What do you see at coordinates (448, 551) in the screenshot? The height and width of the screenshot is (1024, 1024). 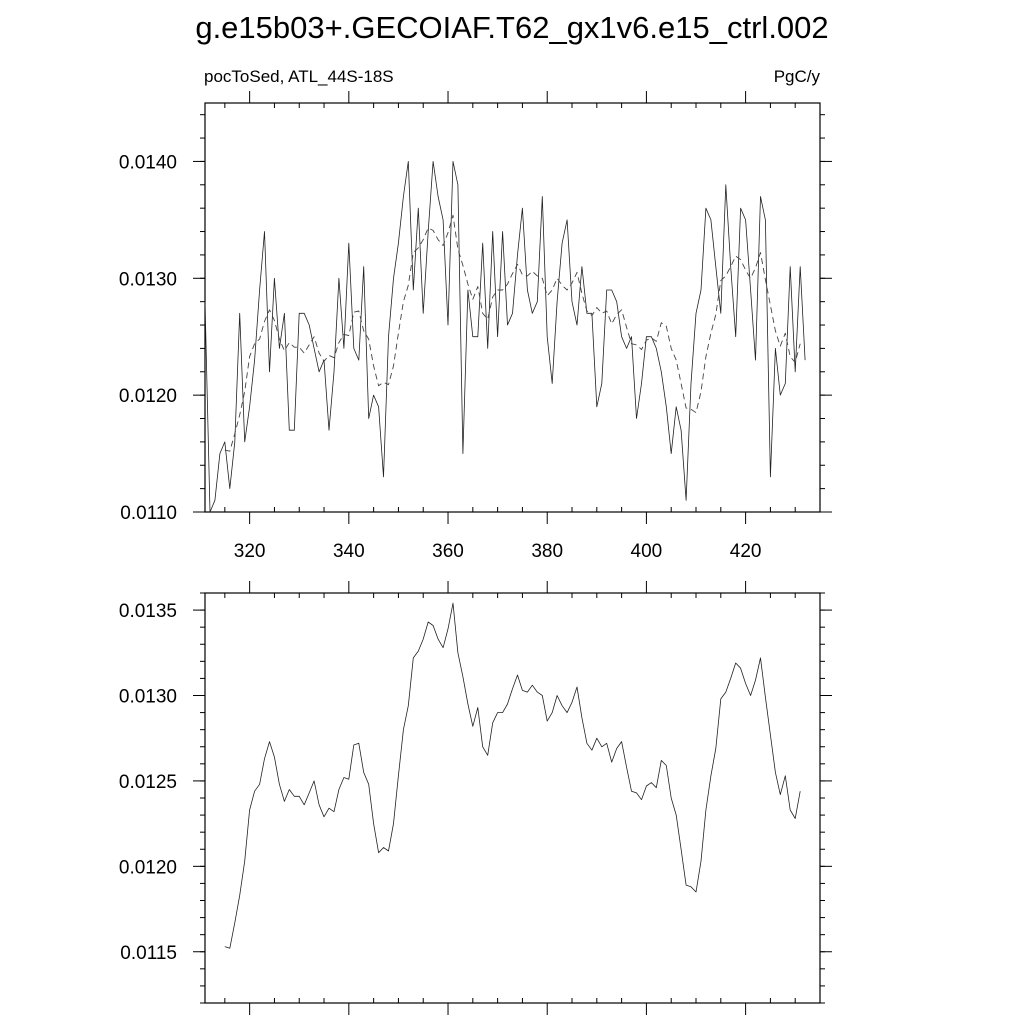 I see `top-x-tick-label: 360` at bounding box center [448, 551].